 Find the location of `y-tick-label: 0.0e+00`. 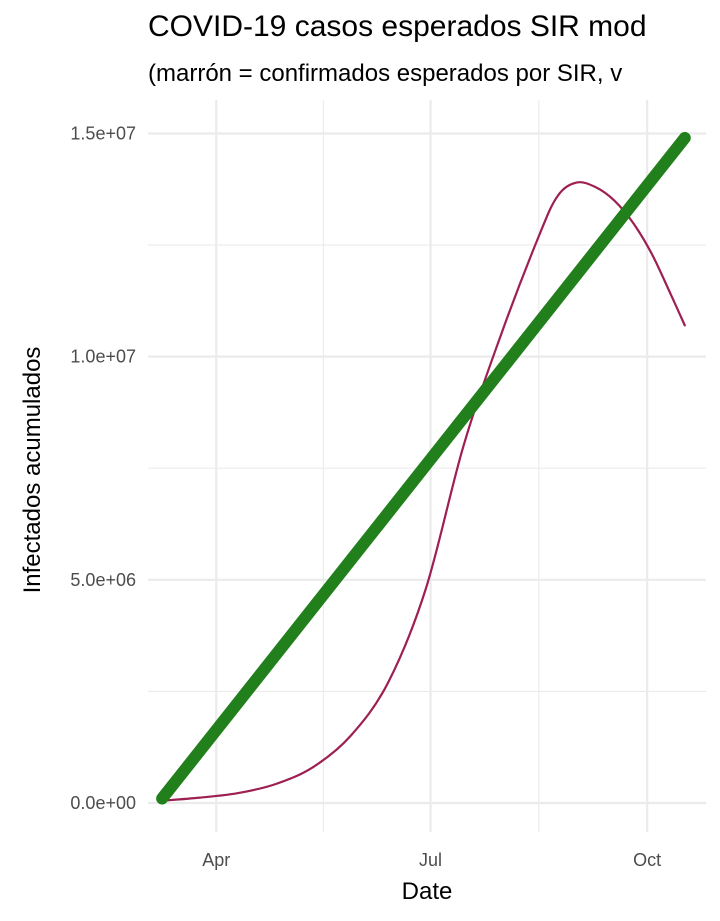

y-tick-label: 0.0e+00 is located at coordinates (103, 803).